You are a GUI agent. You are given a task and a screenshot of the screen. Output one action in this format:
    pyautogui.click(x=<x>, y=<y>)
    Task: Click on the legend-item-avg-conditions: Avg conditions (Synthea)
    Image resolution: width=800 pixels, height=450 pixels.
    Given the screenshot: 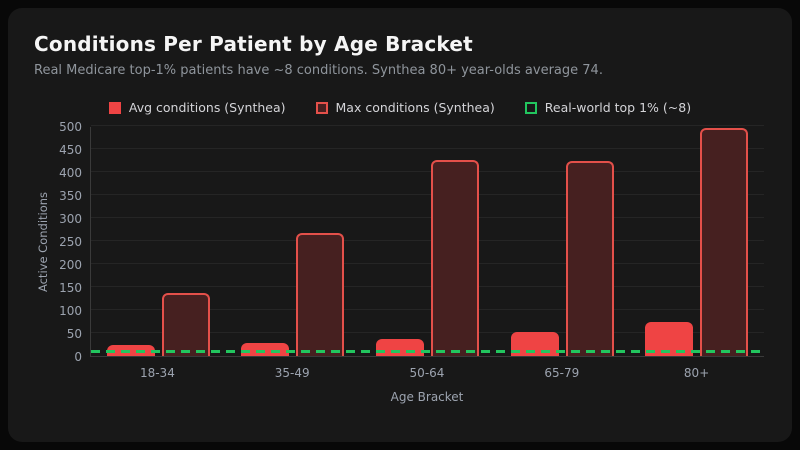 What is the action you would take?
    pyautogui.click(x=197, y=107)
    